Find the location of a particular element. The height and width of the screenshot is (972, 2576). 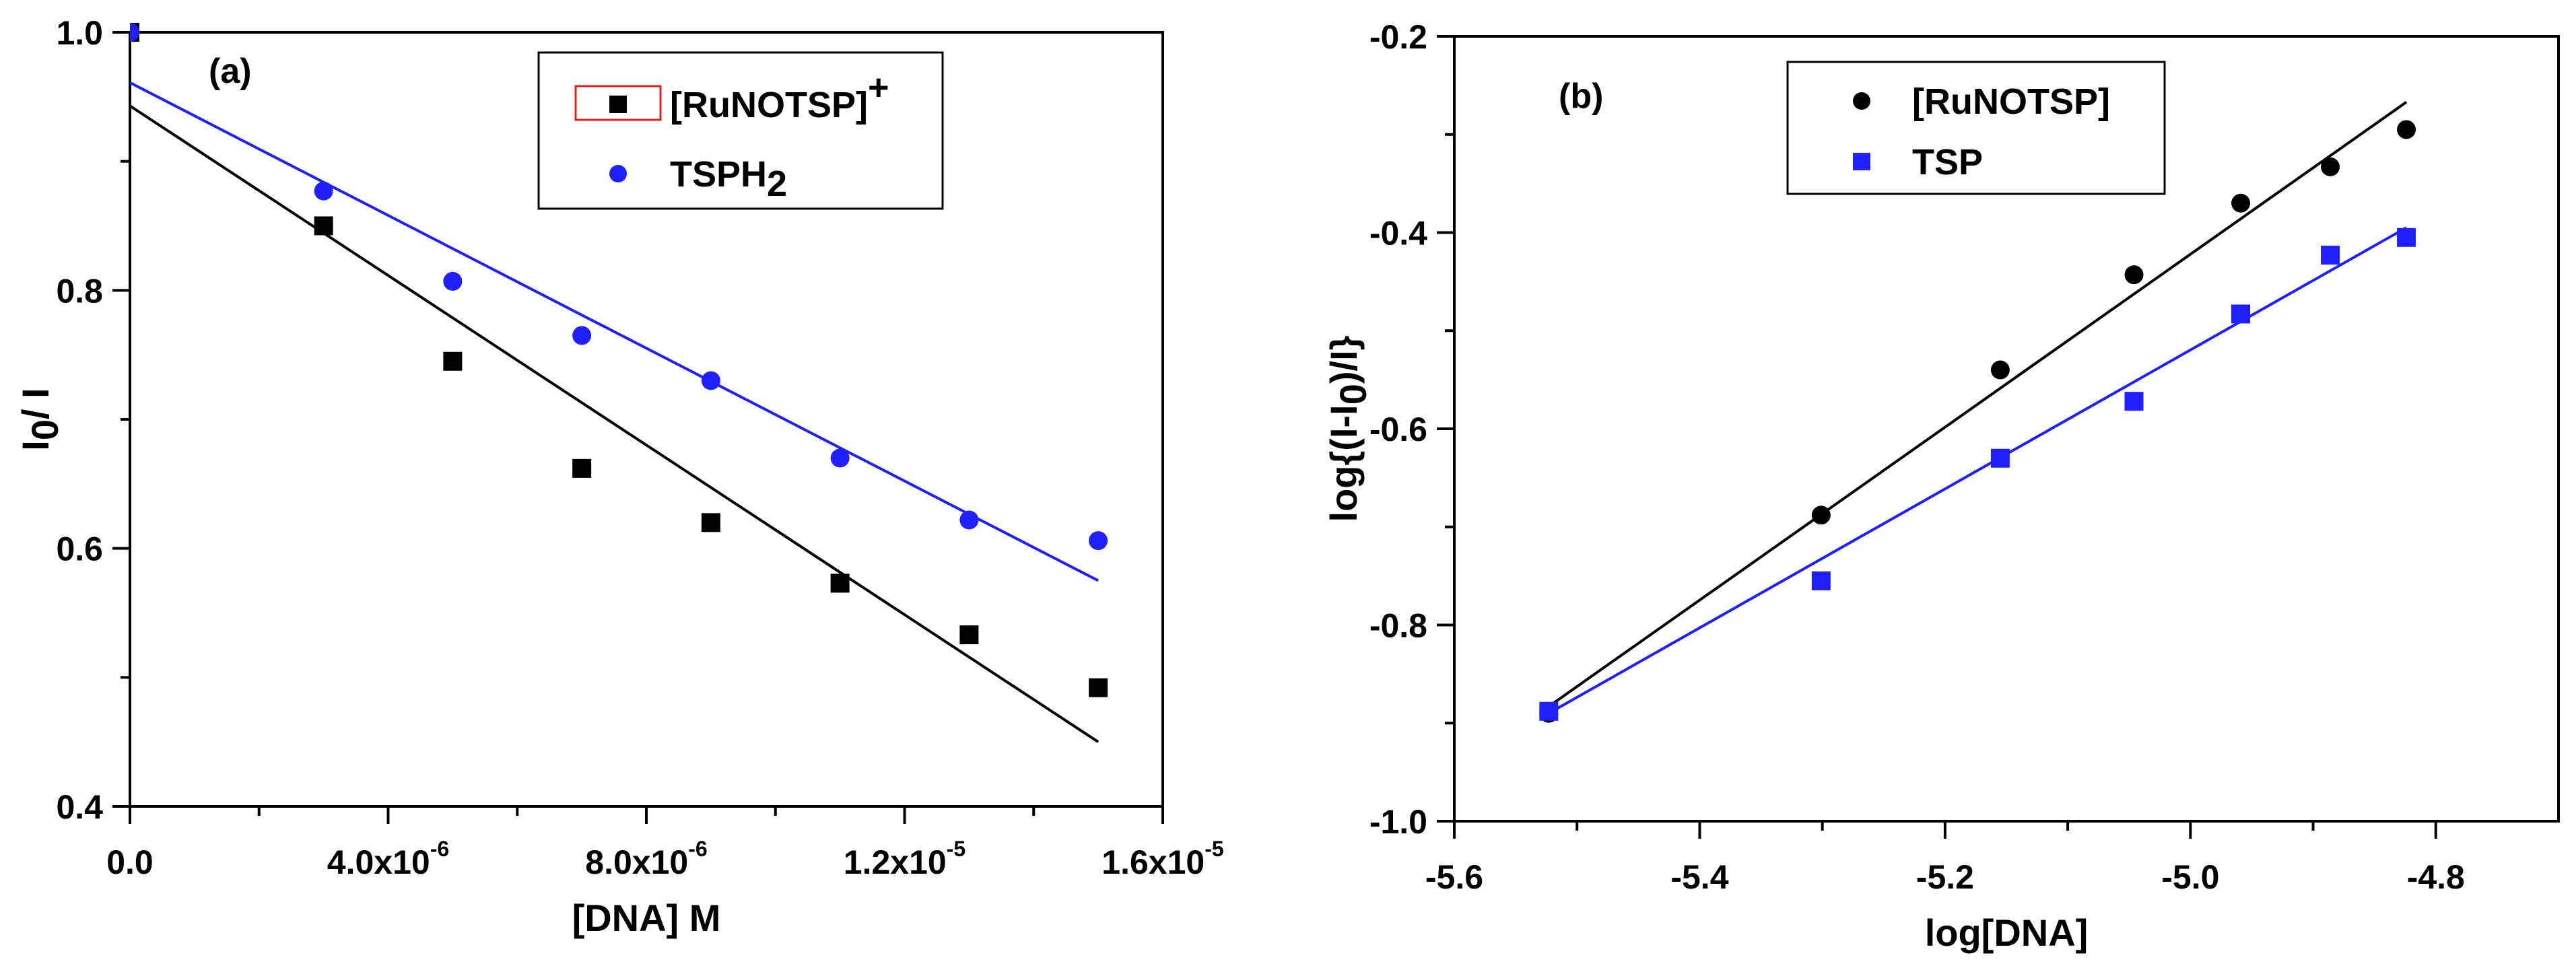

x-tick-base: 4.0x10 is located at coordinates (379, 862).